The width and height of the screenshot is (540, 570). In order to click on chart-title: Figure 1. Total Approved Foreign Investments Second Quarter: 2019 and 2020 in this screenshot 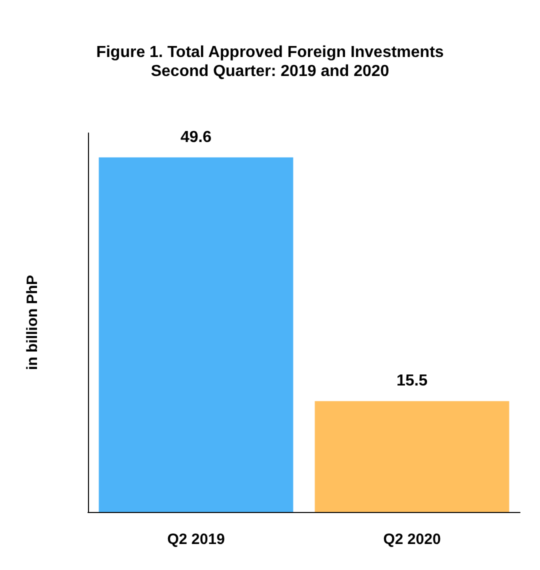, I will do `click(270, 62)`.